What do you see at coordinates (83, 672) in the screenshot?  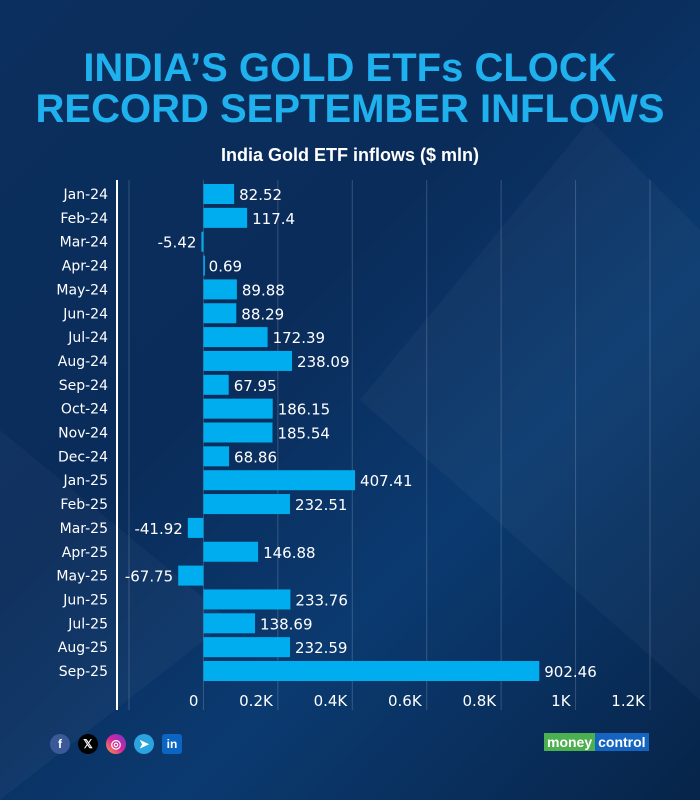 I see `y-category-label: Sep-25` at bounding box center [83, 672].